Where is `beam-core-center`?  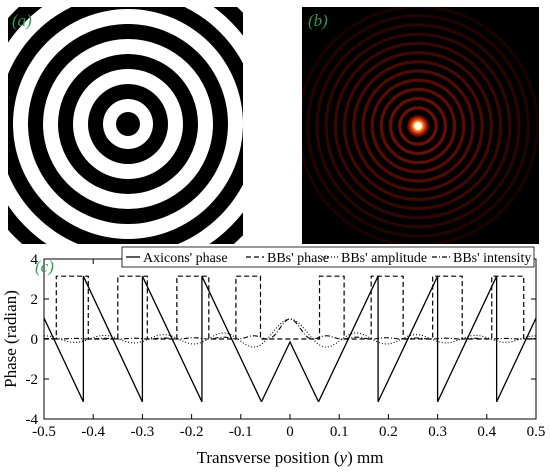
beam-core-center is located at coordinates (418, 126).